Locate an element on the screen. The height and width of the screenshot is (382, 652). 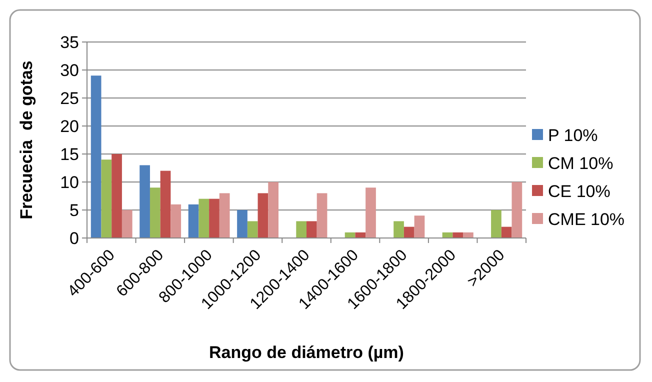
y-tick-label: 35 is located at coordinates (69, 42).